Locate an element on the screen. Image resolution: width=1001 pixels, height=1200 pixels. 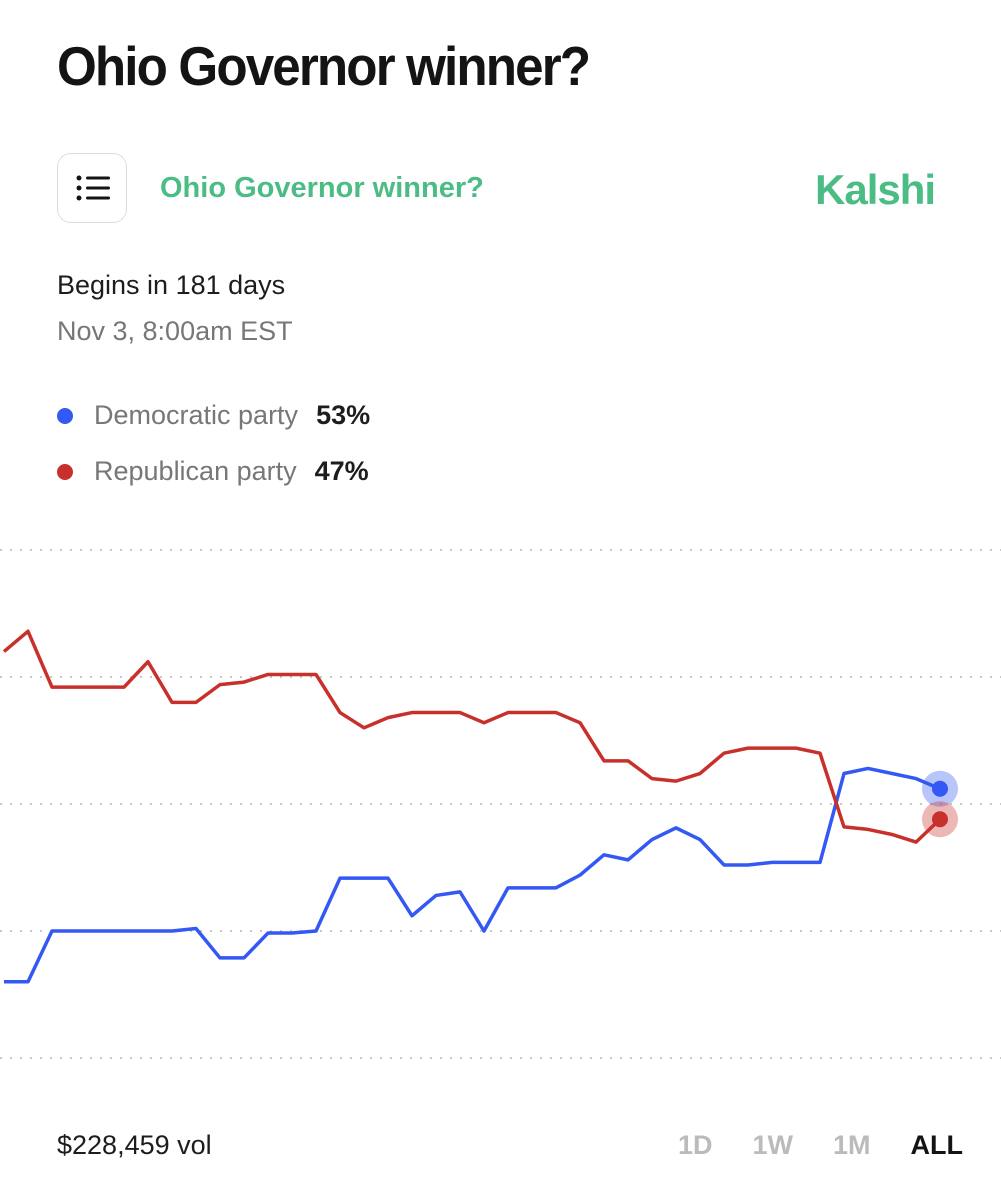
menu-button is located at coordinates (92, 188).